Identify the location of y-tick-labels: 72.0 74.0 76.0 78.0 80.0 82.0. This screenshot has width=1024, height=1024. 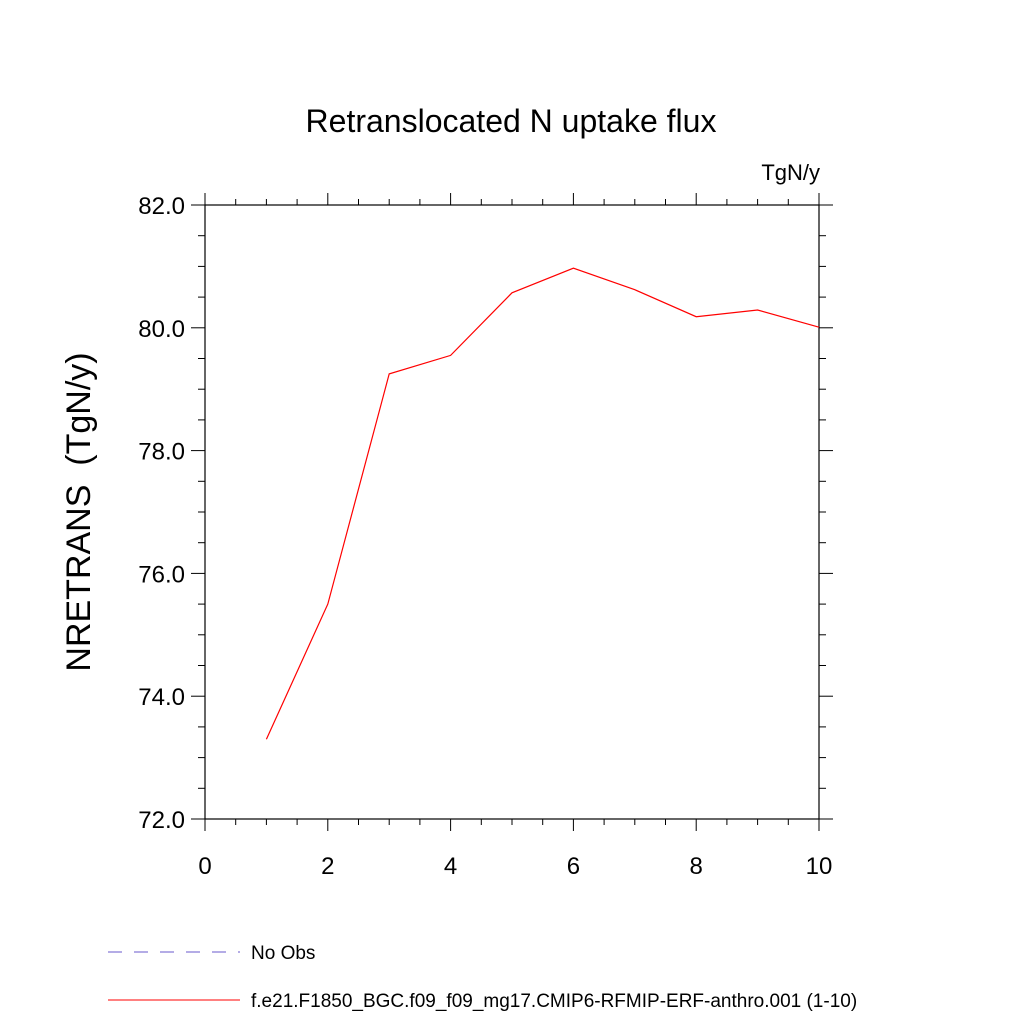
(161, 513).